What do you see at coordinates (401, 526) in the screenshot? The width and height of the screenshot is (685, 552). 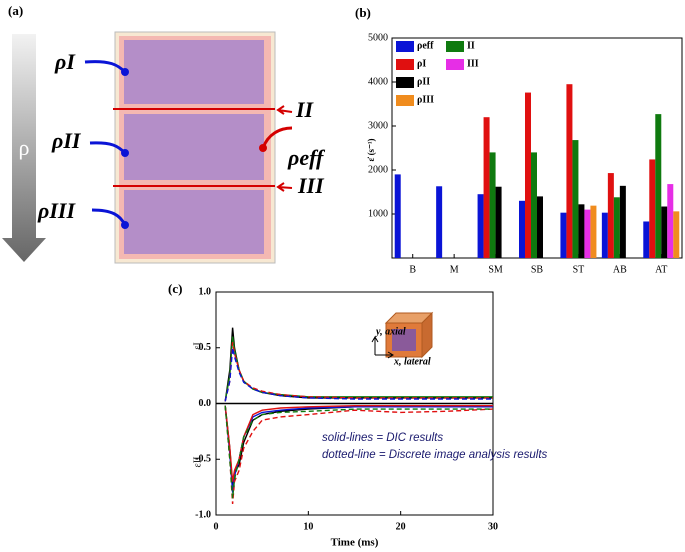 I see `x-tick-label: 20` at bounding box center [401, 526].